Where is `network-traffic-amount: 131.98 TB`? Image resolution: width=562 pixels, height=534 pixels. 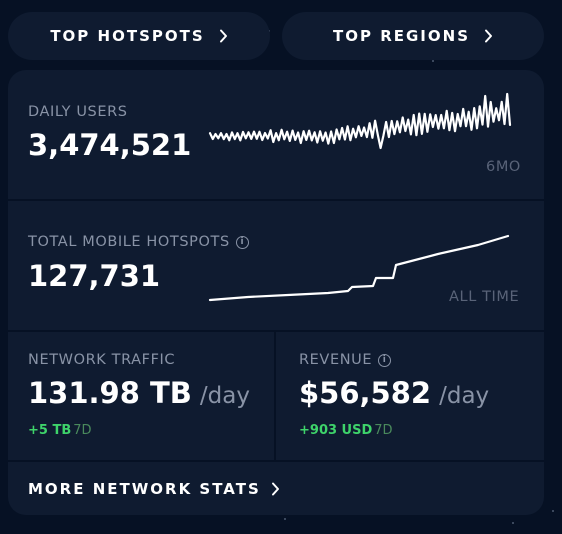
network-traffic-amount: 131.98 TB is located at coordinates (110, 393).